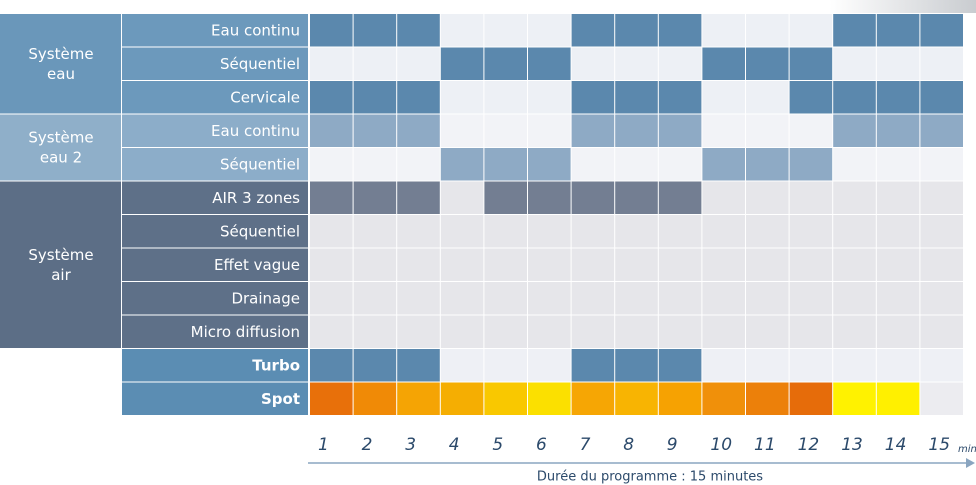  Describe the element at coordinates (257, 265) in the screenshot. I see `row-label: Effet vague` at that location.